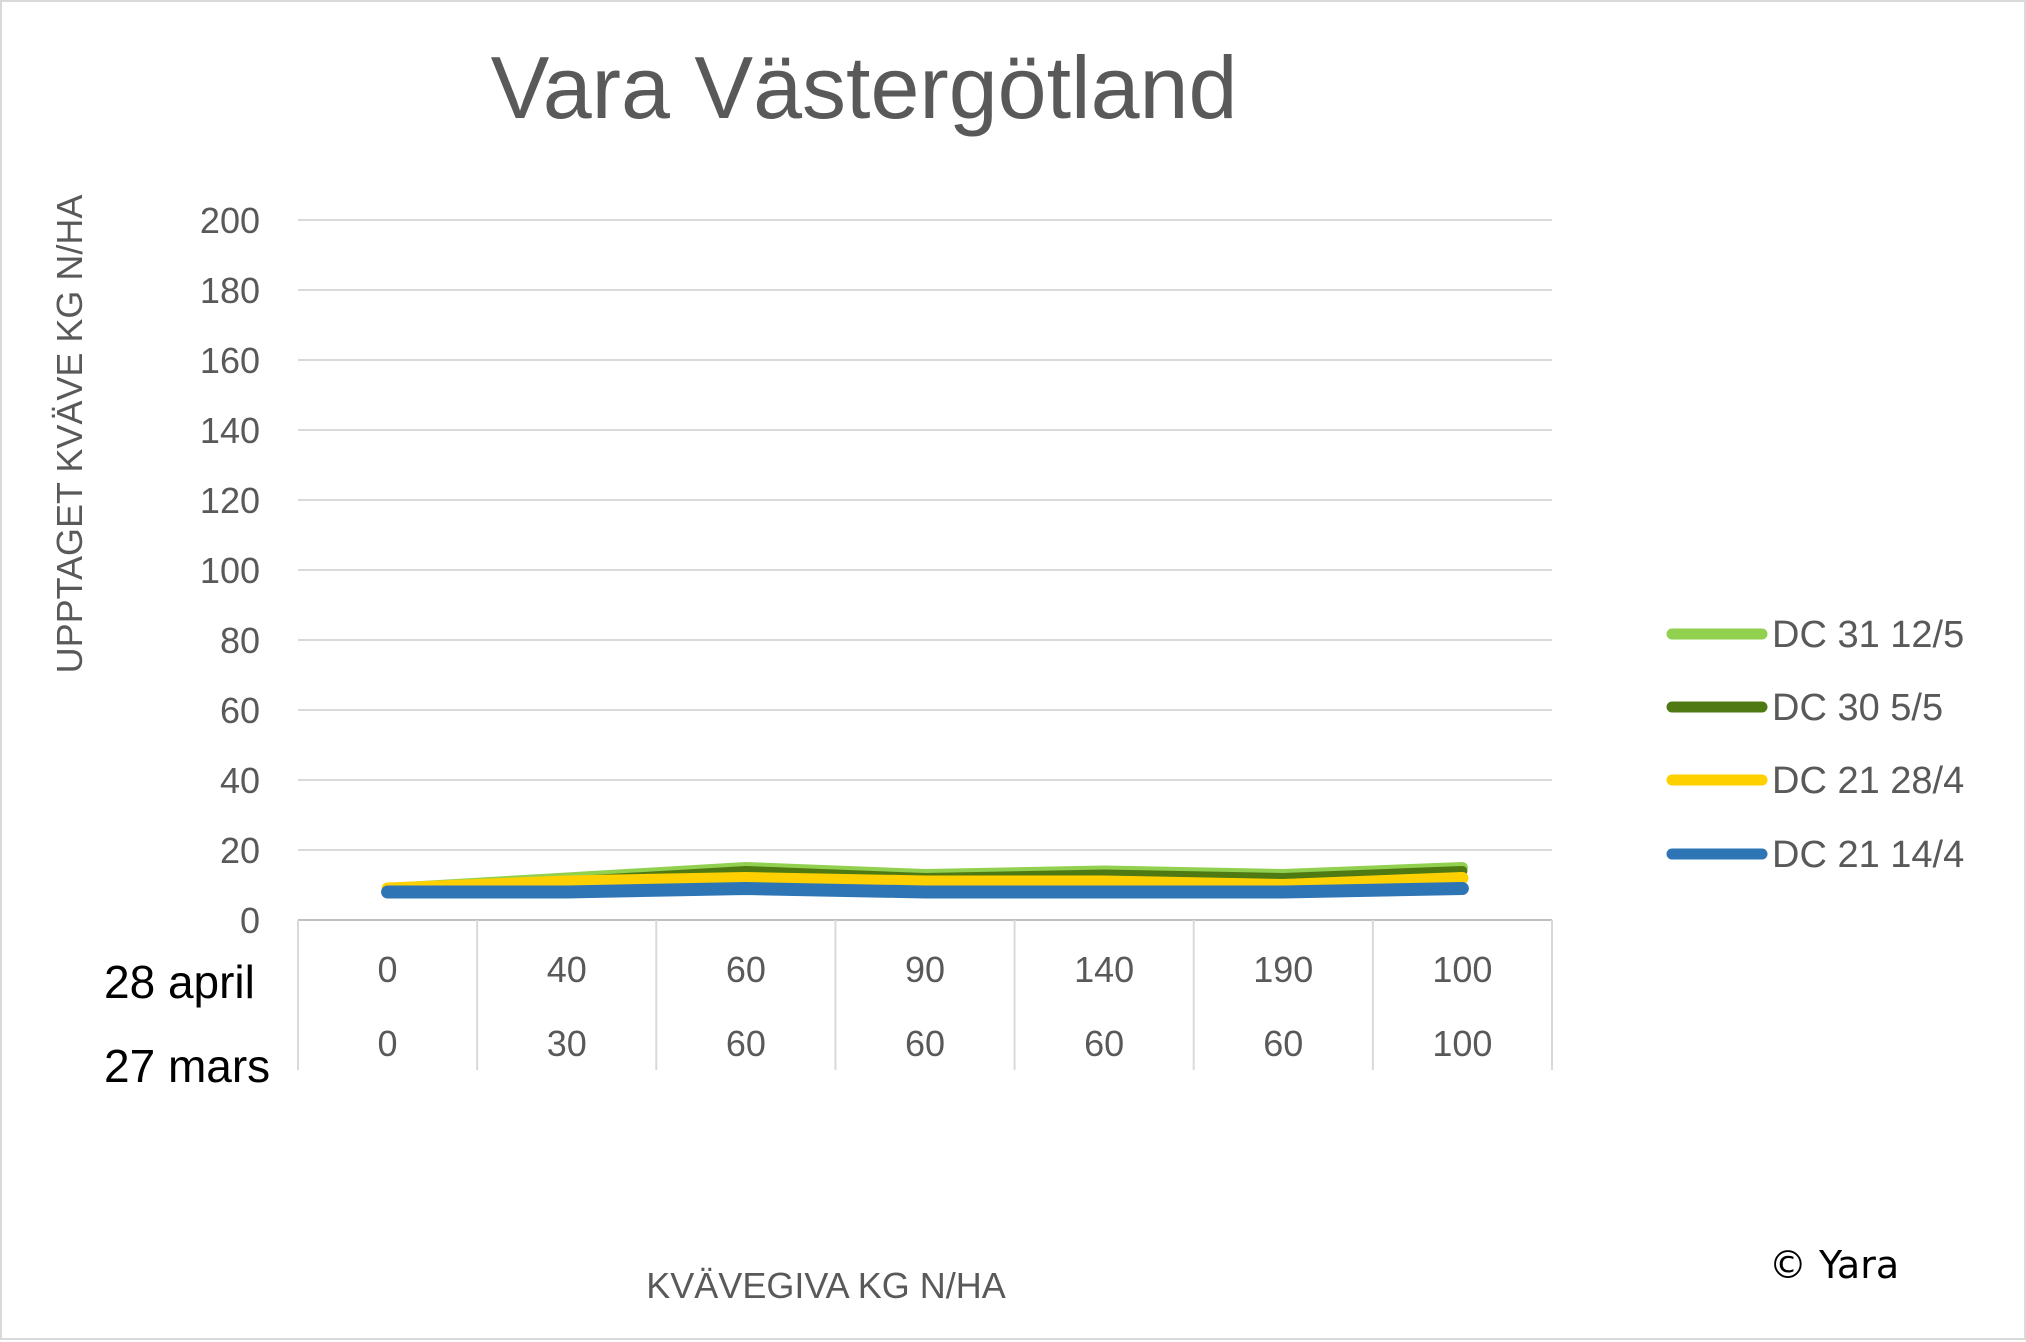 The image size is (2026, 1342). Describe the element at coordinates (825, 1285) in the screenshot. I see `x-axis-label: KVÄVEGIVA KG N/HA` at that location.